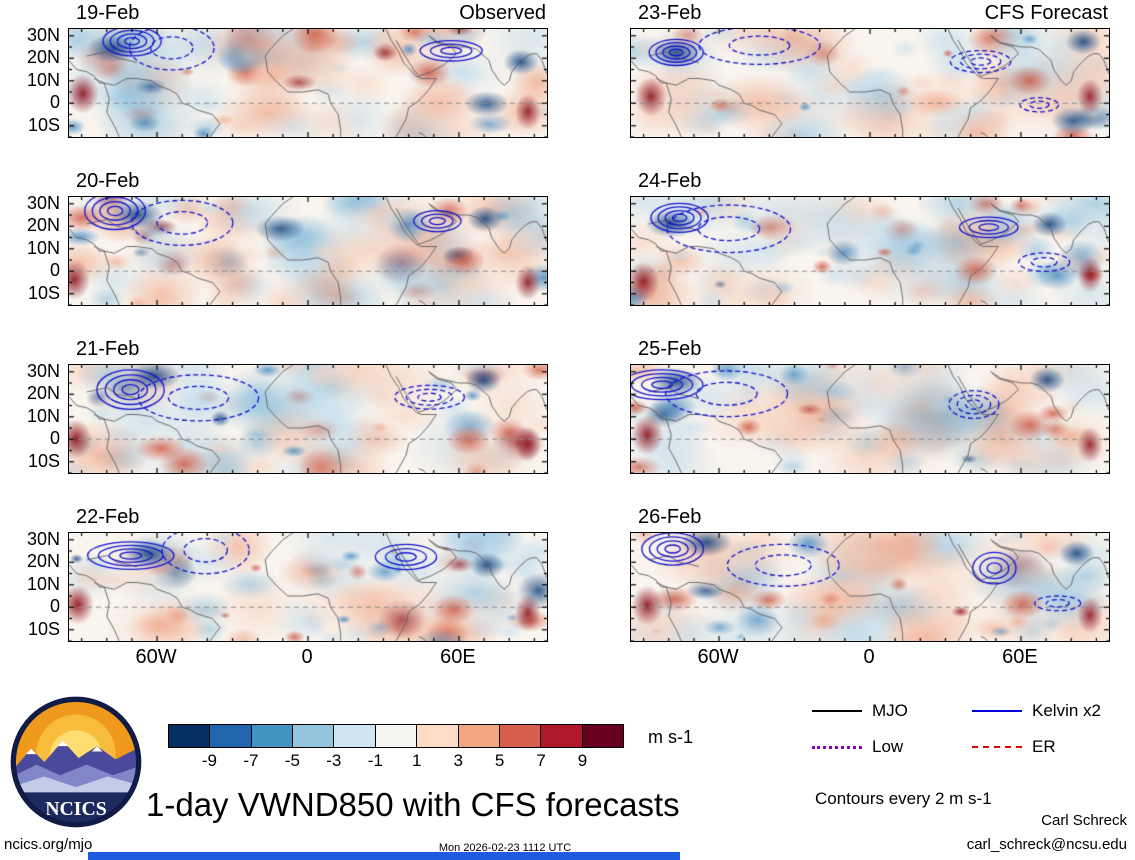  Describe the element at coordinates (251, 760) in the screenshot. I see `colorbar-tick-label: -7` at that location.